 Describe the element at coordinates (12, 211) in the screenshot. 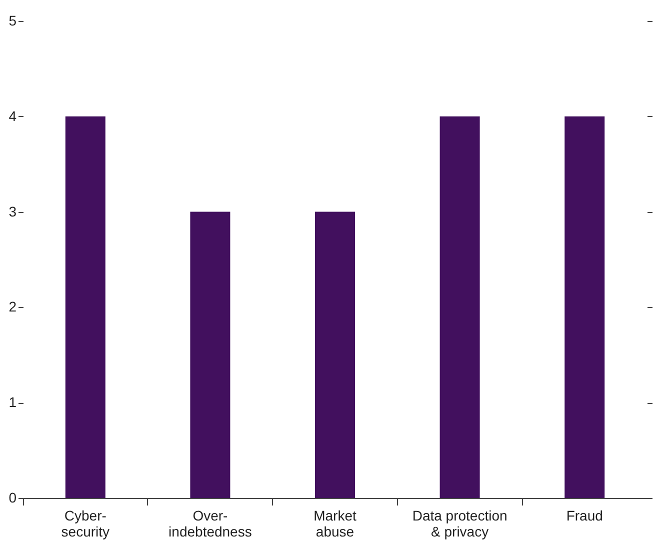

I see `y-tick-label: 3` at that location.